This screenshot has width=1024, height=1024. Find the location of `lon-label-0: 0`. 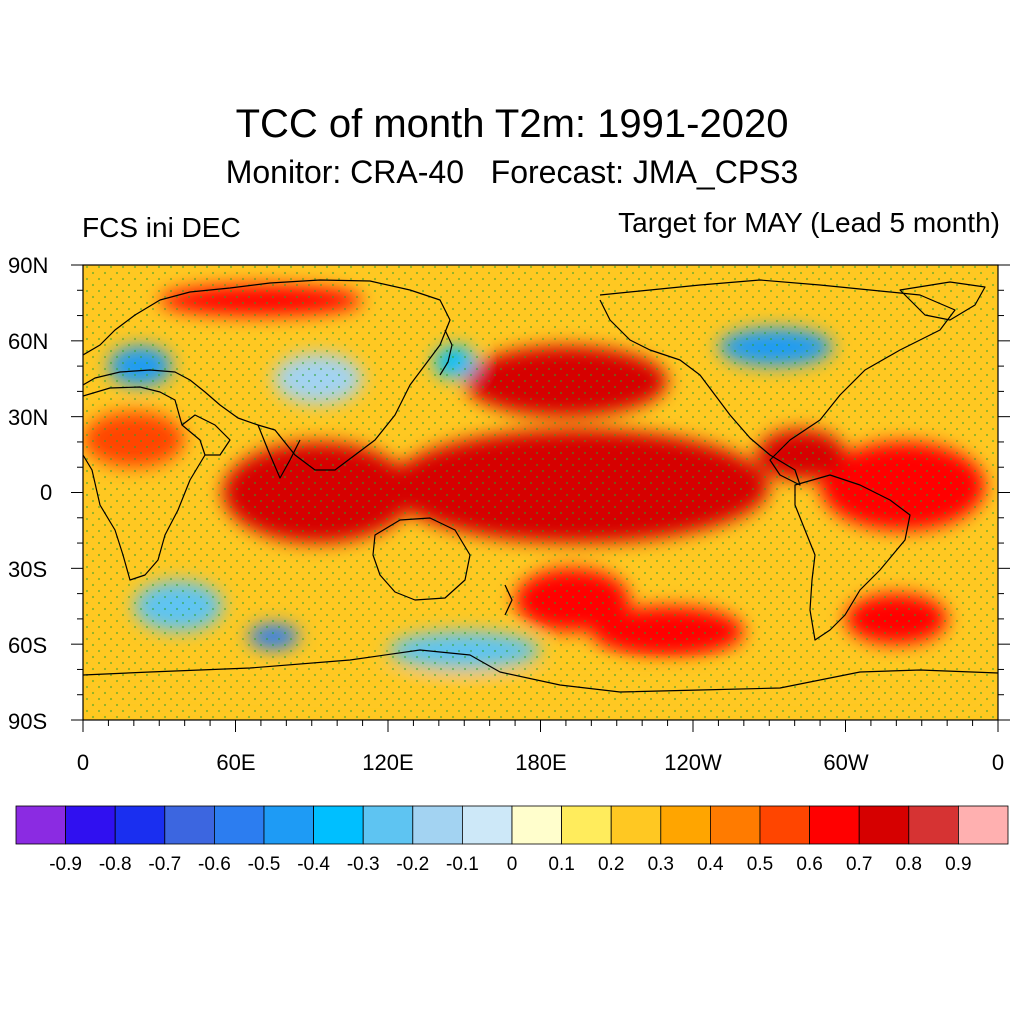

lon-label-0: 0 is located at coordinates (83, 762).